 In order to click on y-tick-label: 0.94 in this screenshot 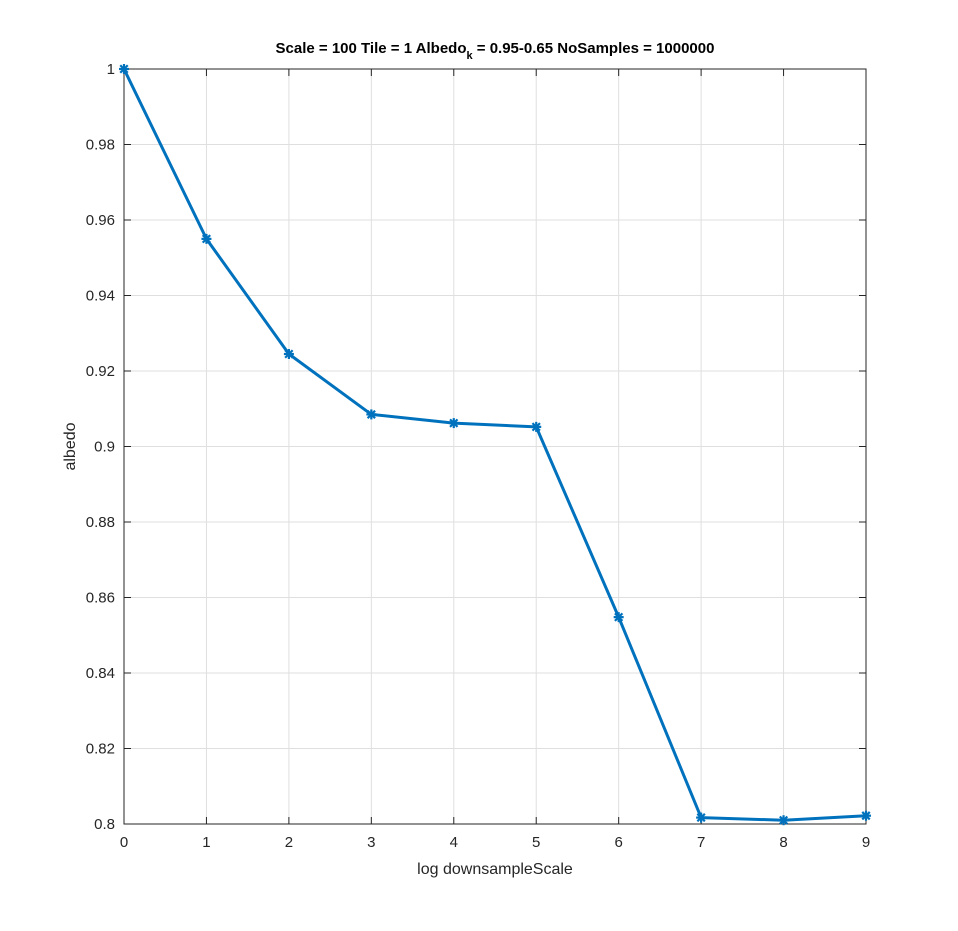, I will do `click(100, 296)`.